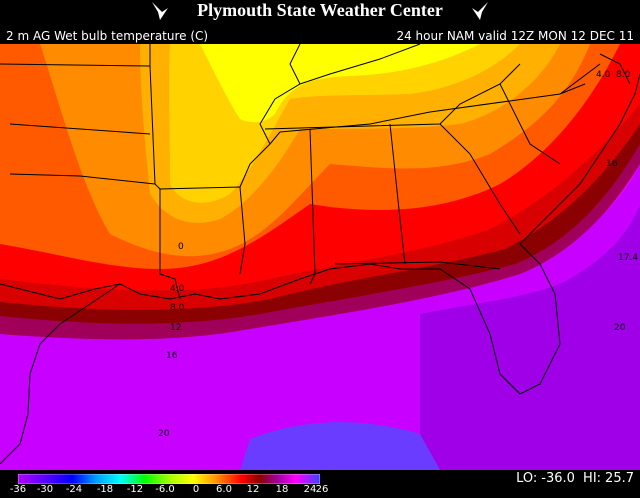 This screenshot has width=640, height=498. Describe the element at coordinates (527, 478) in the screenshot. I see `lo-label: LO:` at that location.